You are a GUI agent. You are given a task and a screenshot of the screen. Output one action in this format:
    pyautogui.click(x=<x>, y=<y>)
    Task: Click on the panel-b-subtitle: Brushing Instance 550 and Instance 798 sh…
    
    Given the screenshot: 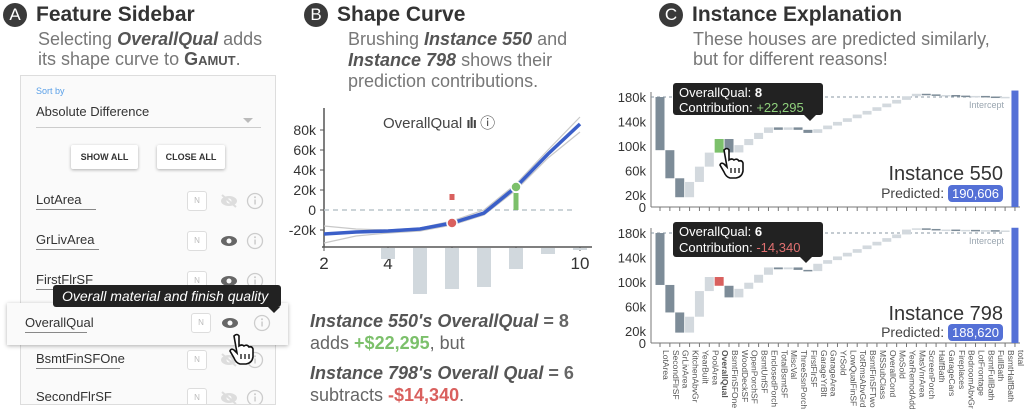 What is the action you would take?
    pyautogui.click(x=458, y=60)
    